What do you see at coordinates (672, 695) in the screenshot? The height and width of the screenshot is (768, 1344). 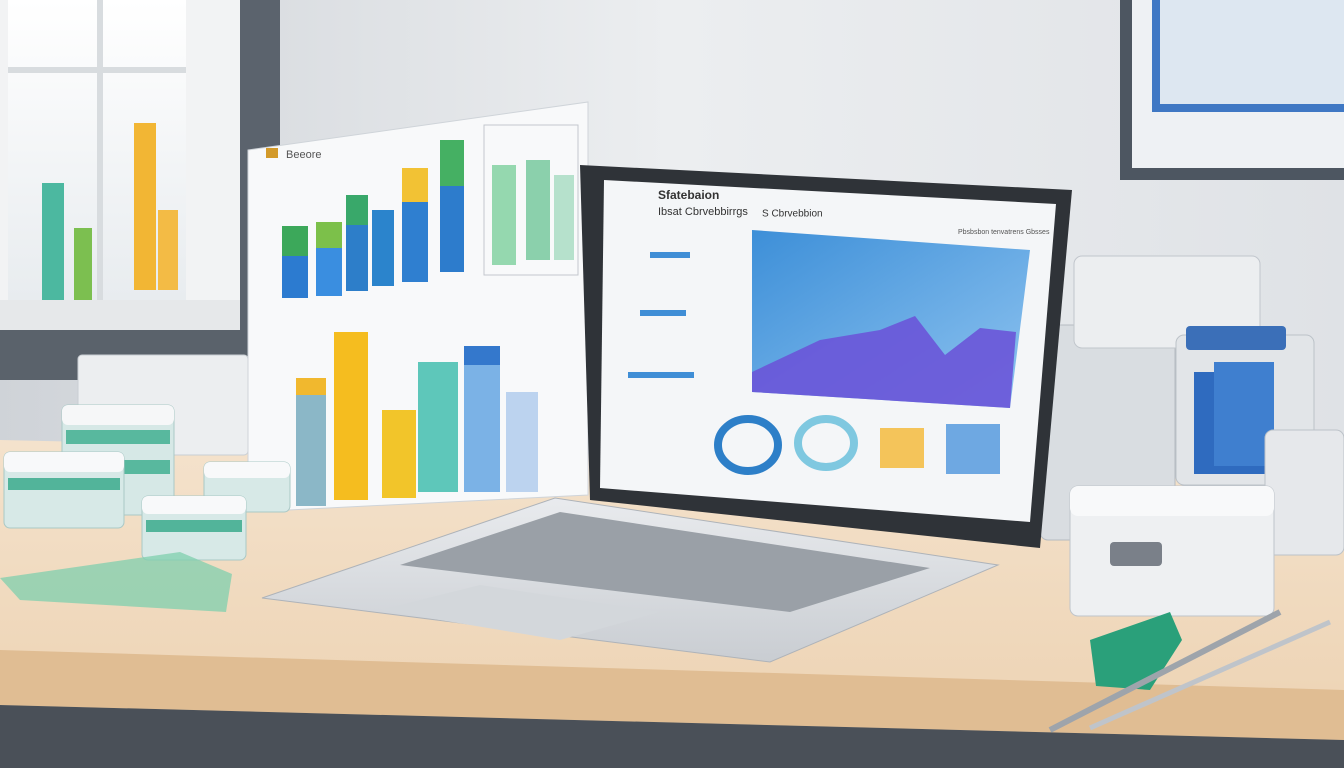 I see `desk-edge` at bounding box center [672, 695].